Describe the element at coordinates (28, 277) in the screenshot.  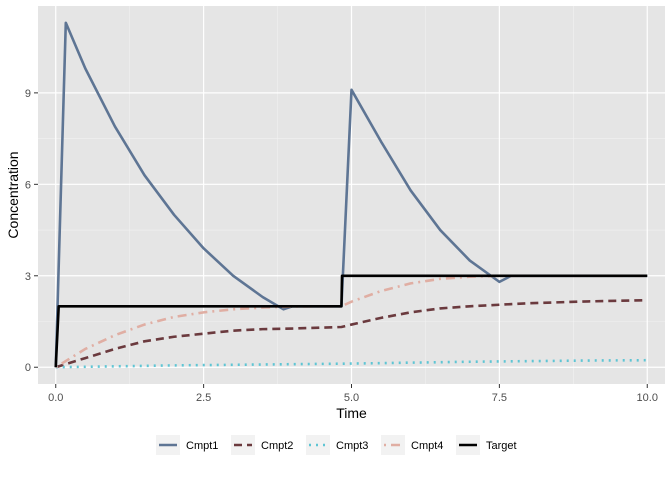
I see `y-tick-label: 3` at that location.